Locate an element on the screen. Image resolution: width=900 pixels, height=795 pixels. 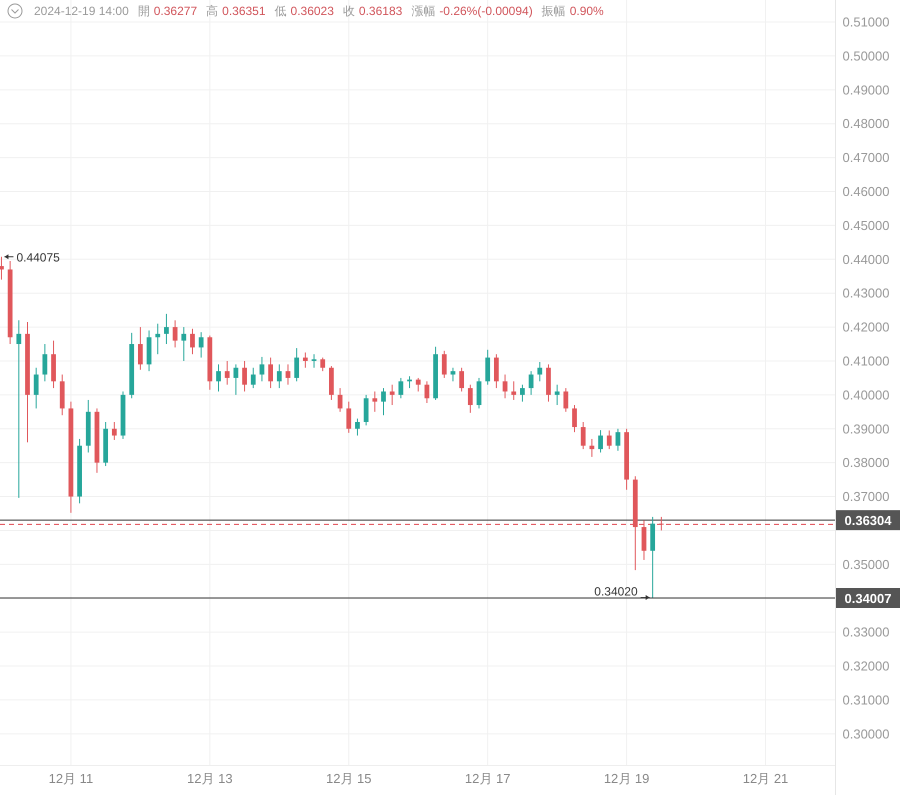
y-tick-label: 0.43000 is located at coordinates (866, 293).